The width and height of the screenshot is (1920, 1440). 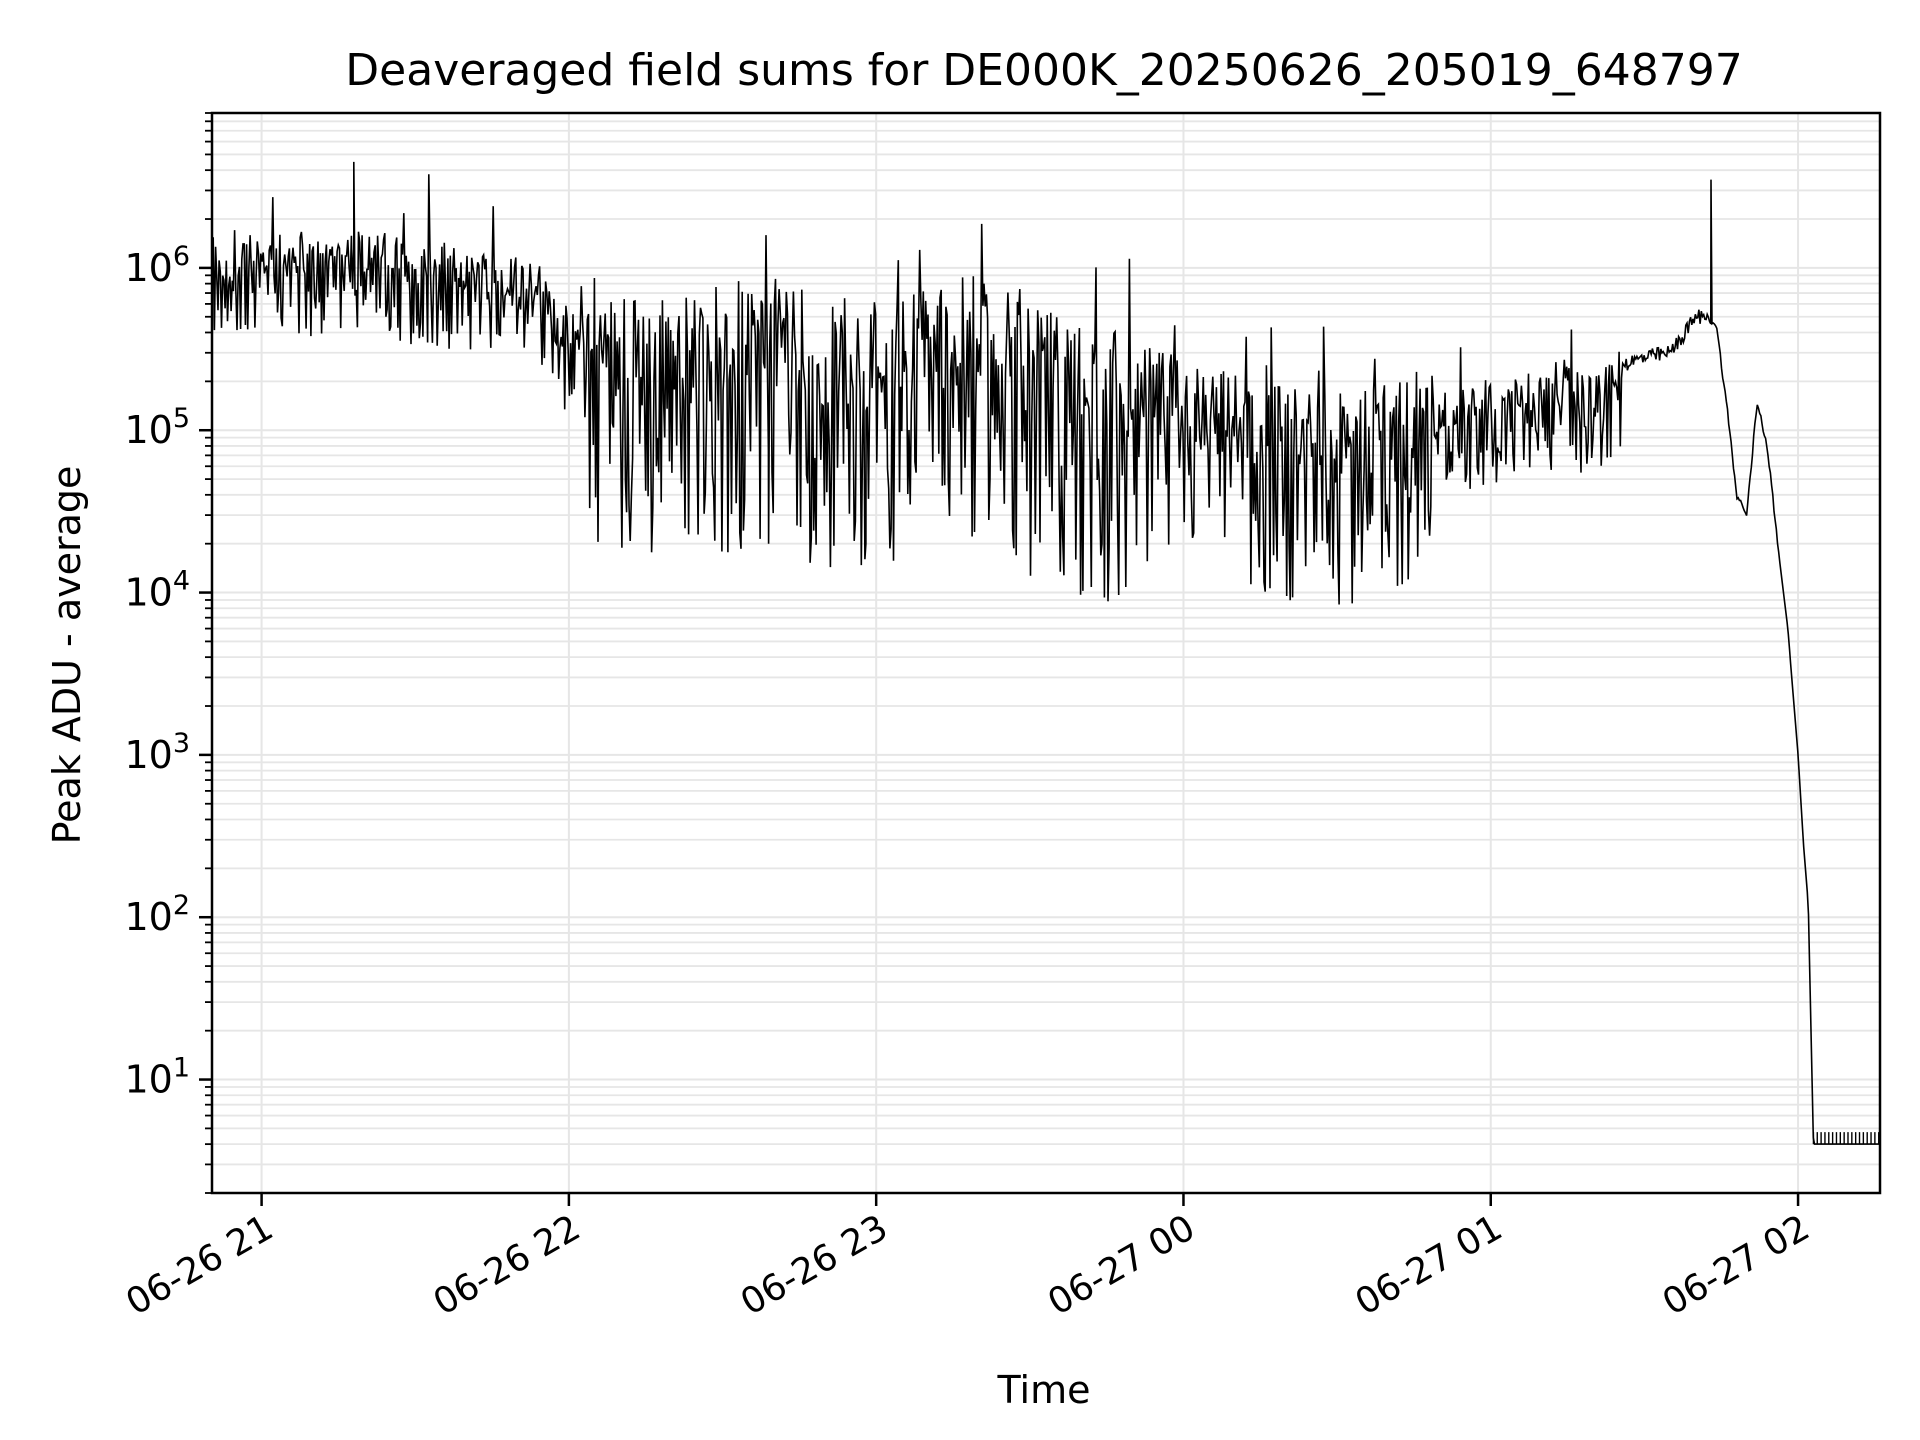 I want to click on y-tick-label: 106, so click(x=157, y=265).